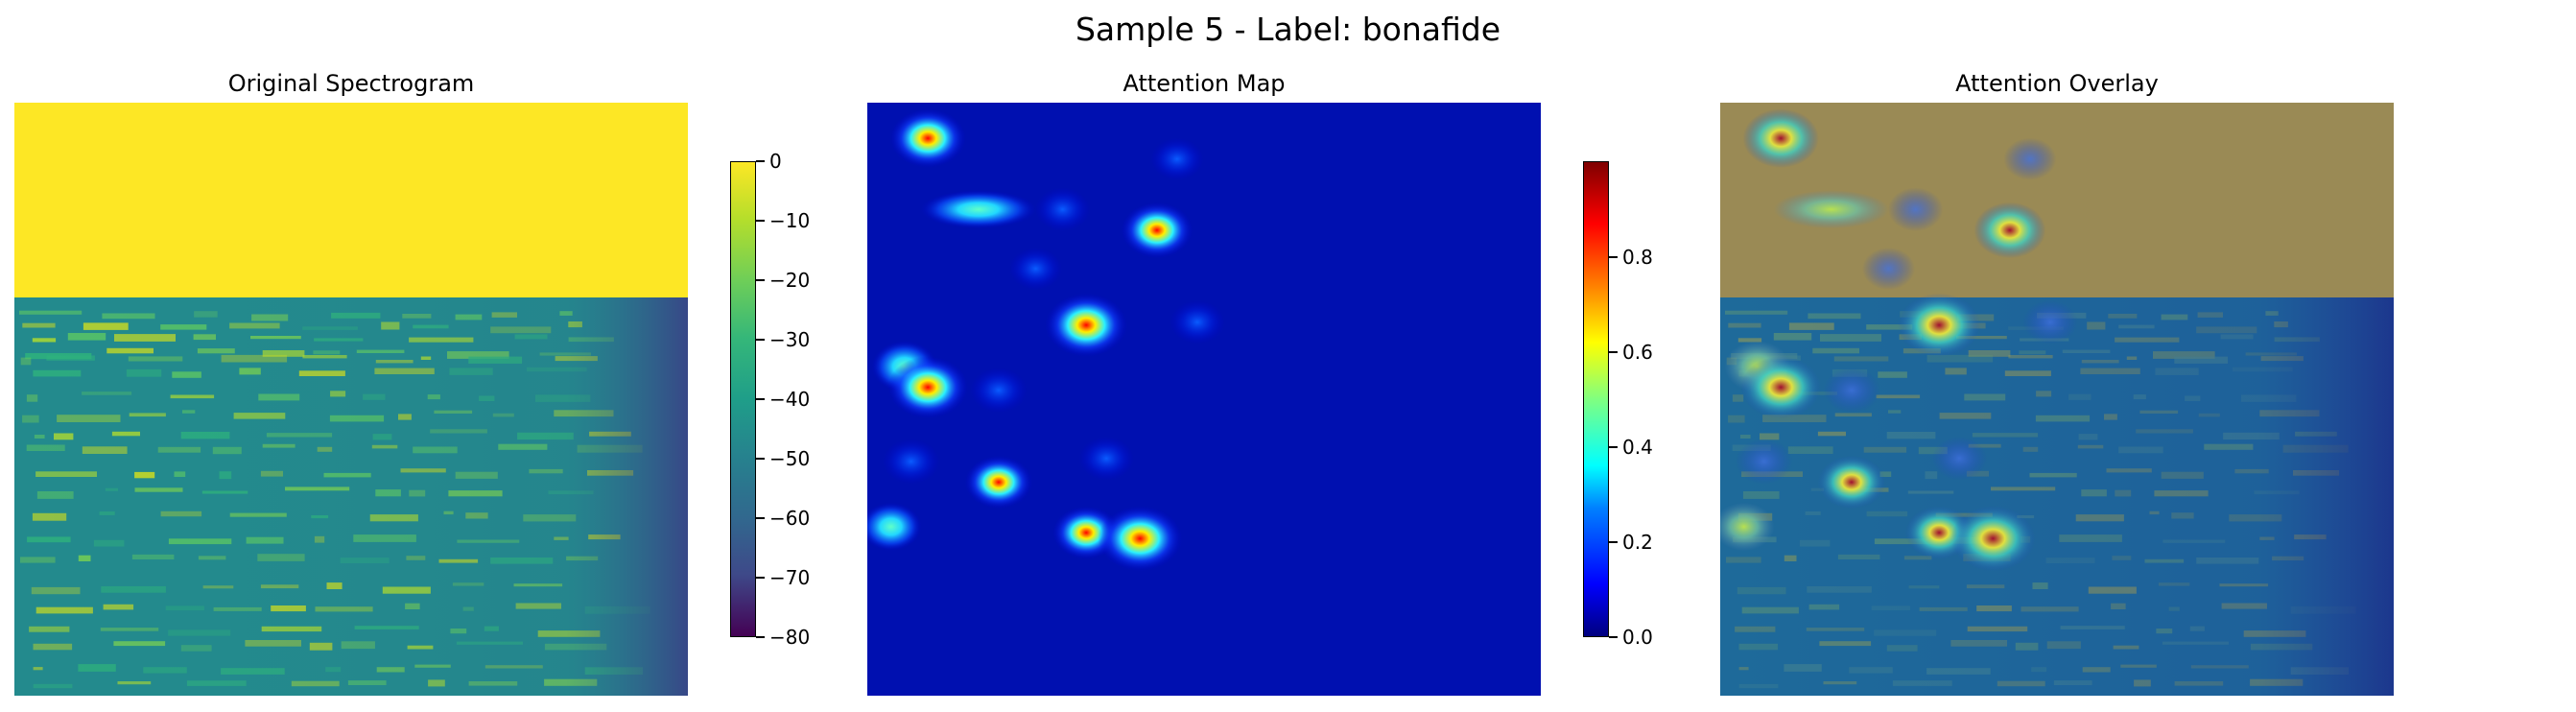  I want to click on figure-title: Sample 5 - Label: bonafide, so click(1288, 29).